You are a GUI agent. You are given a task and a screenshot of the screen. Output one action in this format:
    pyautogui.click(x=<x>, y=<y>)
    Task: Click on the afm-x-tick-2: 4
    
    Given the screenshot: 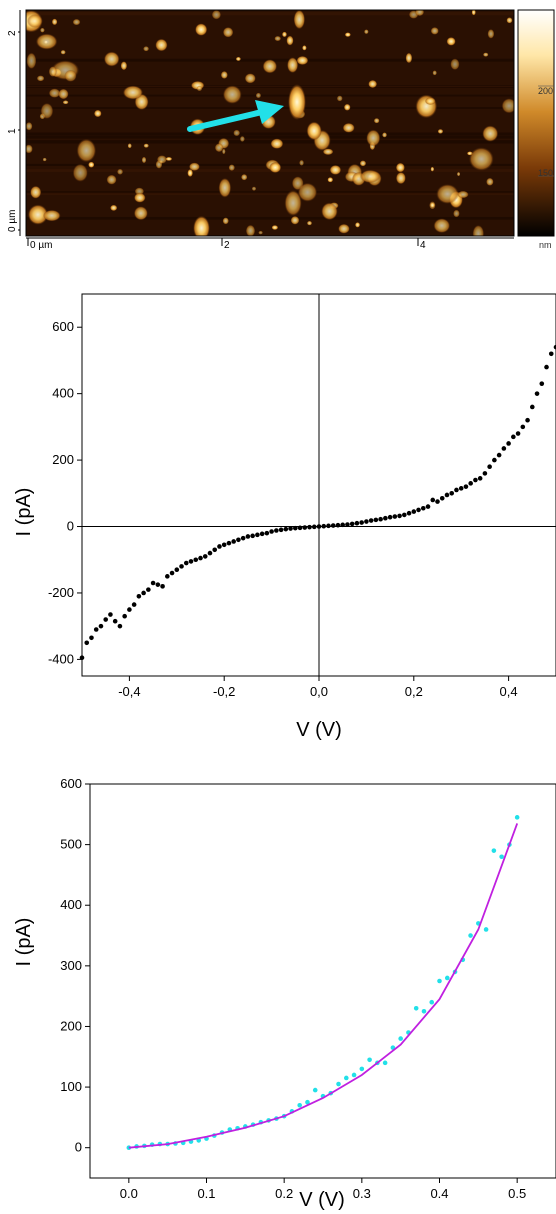 What is the action you would take?
    pyautogui.click(x=423, y=245)
    